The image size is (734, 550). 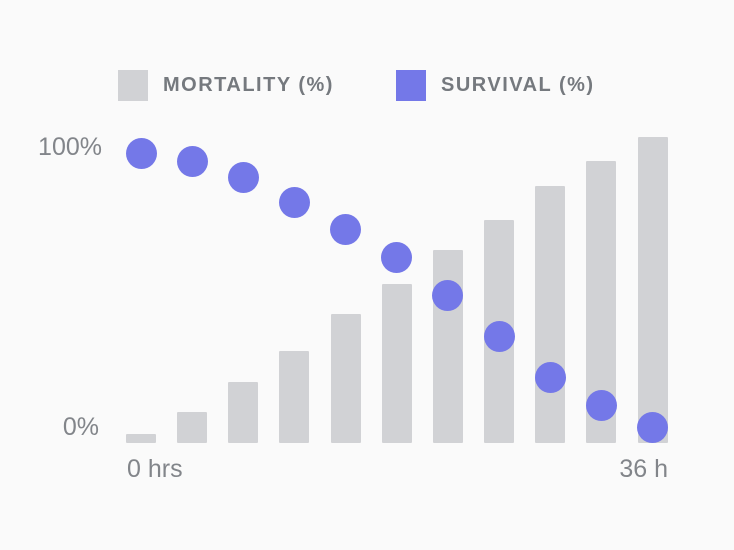 I want to click on x-axis-tick-36h: 36 h, so click(x=643, y=469).